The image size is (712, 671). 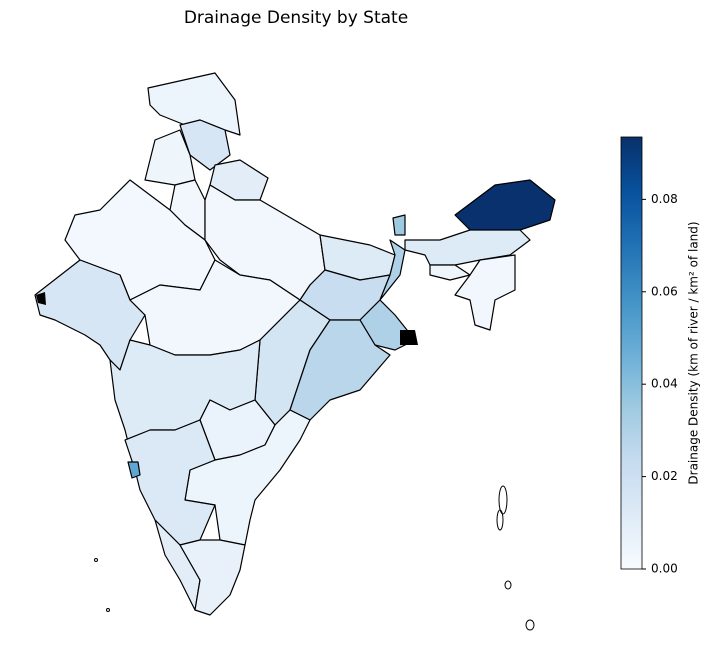 What do you see at coordinates (664, 291) in the screenshot?
I see `colorbar-tick-label: 0.06` at bounding box center [664, 291].